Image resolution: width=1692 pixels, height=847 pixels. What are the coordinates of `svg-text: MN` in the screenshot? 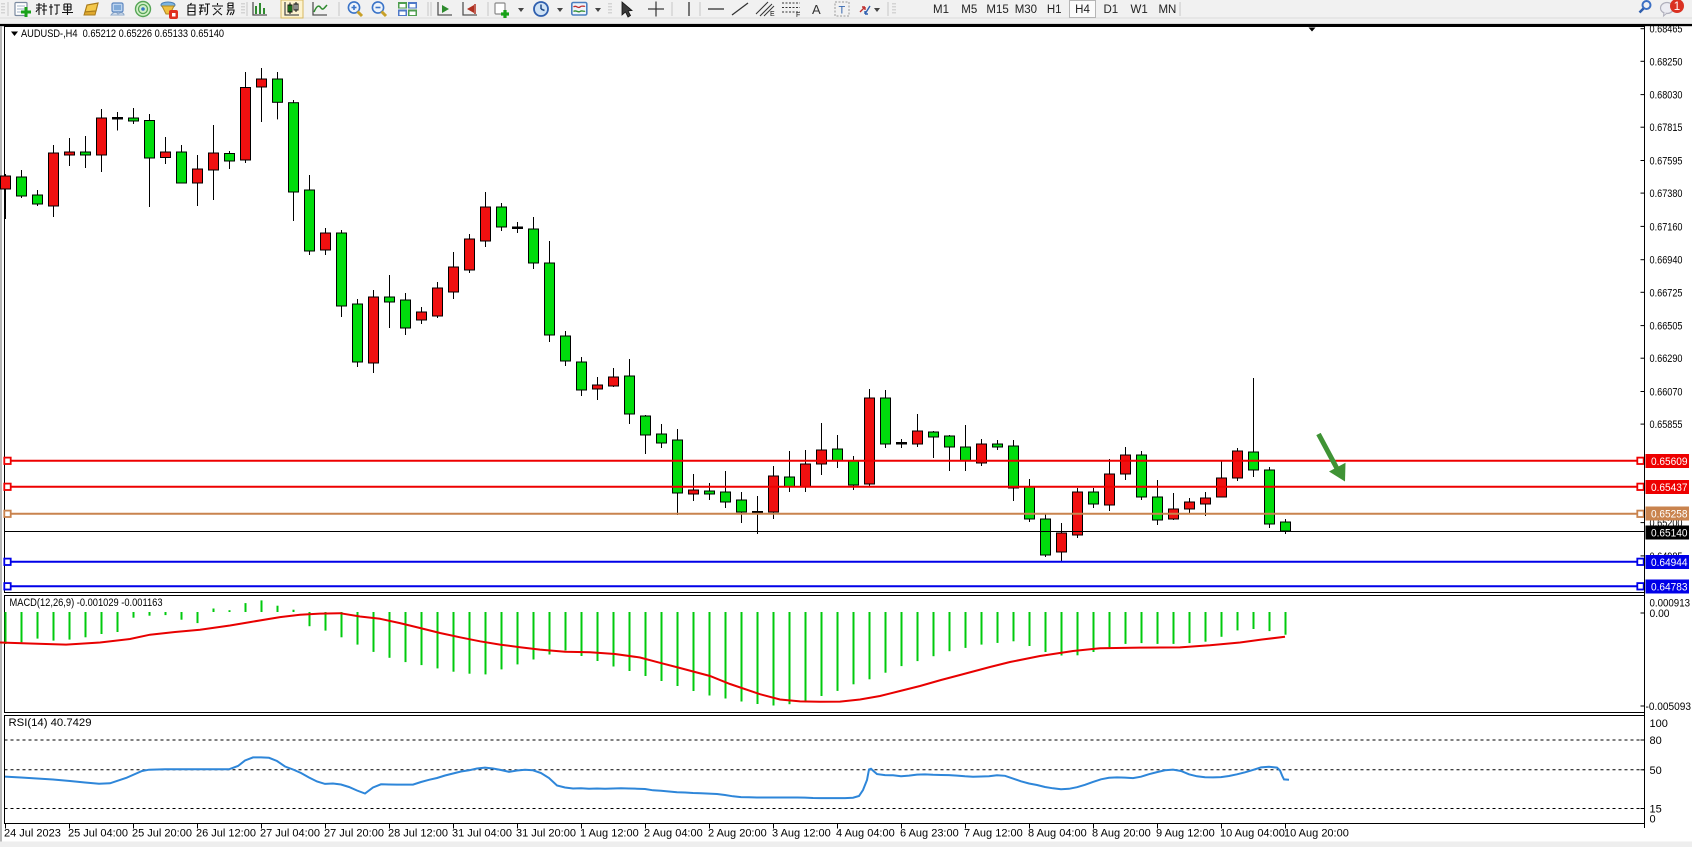 It's located at (1167, 10).